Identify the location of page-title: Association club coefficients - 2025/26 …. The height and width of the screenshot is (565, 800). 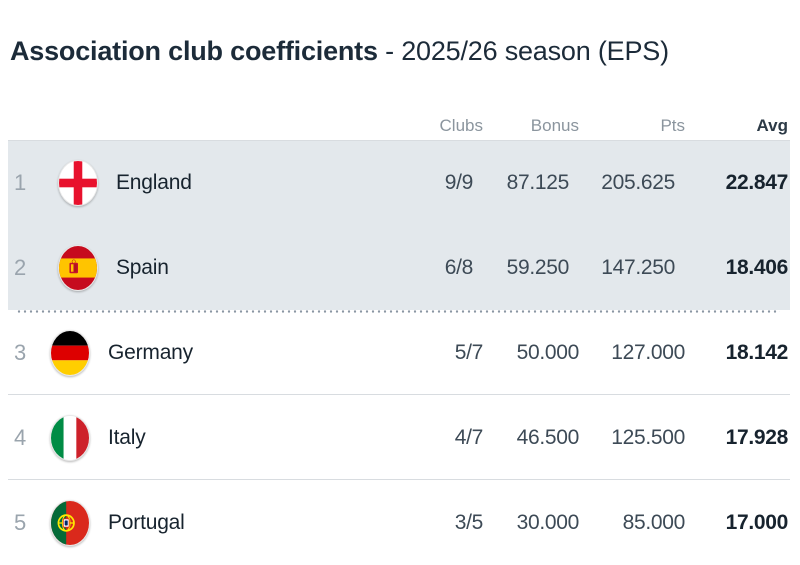
(339, 51).